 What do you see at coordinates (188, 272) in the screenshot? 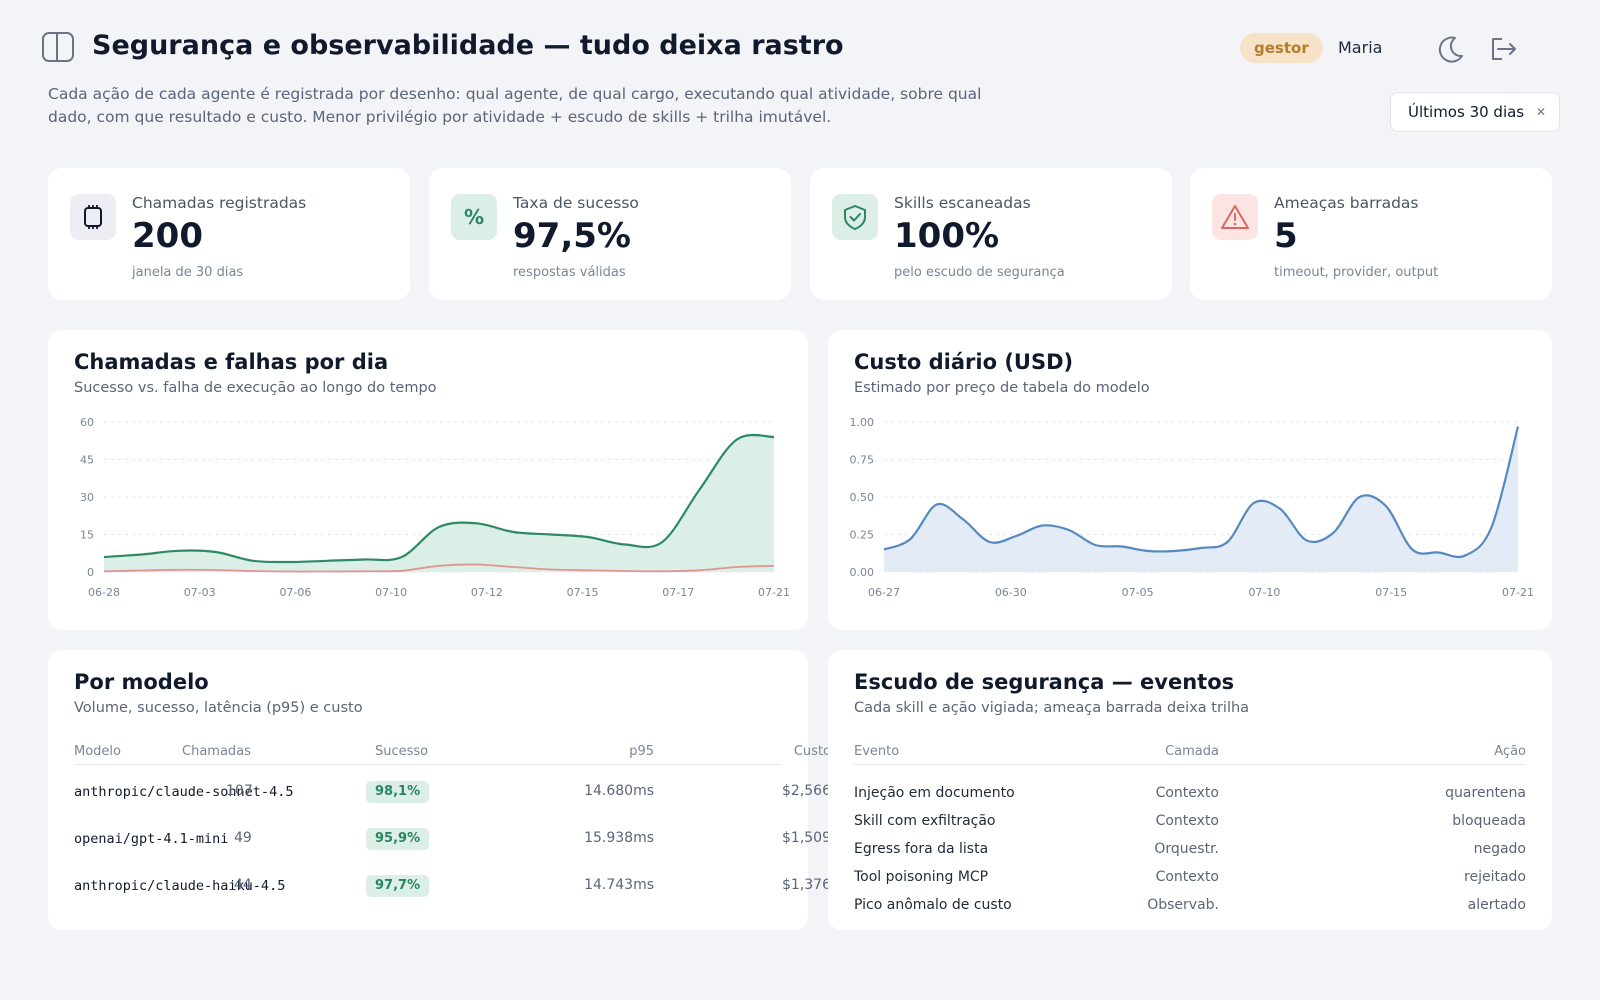
I see `kpi-caption: janela de 30 dias` at bounding box center [188, 272].